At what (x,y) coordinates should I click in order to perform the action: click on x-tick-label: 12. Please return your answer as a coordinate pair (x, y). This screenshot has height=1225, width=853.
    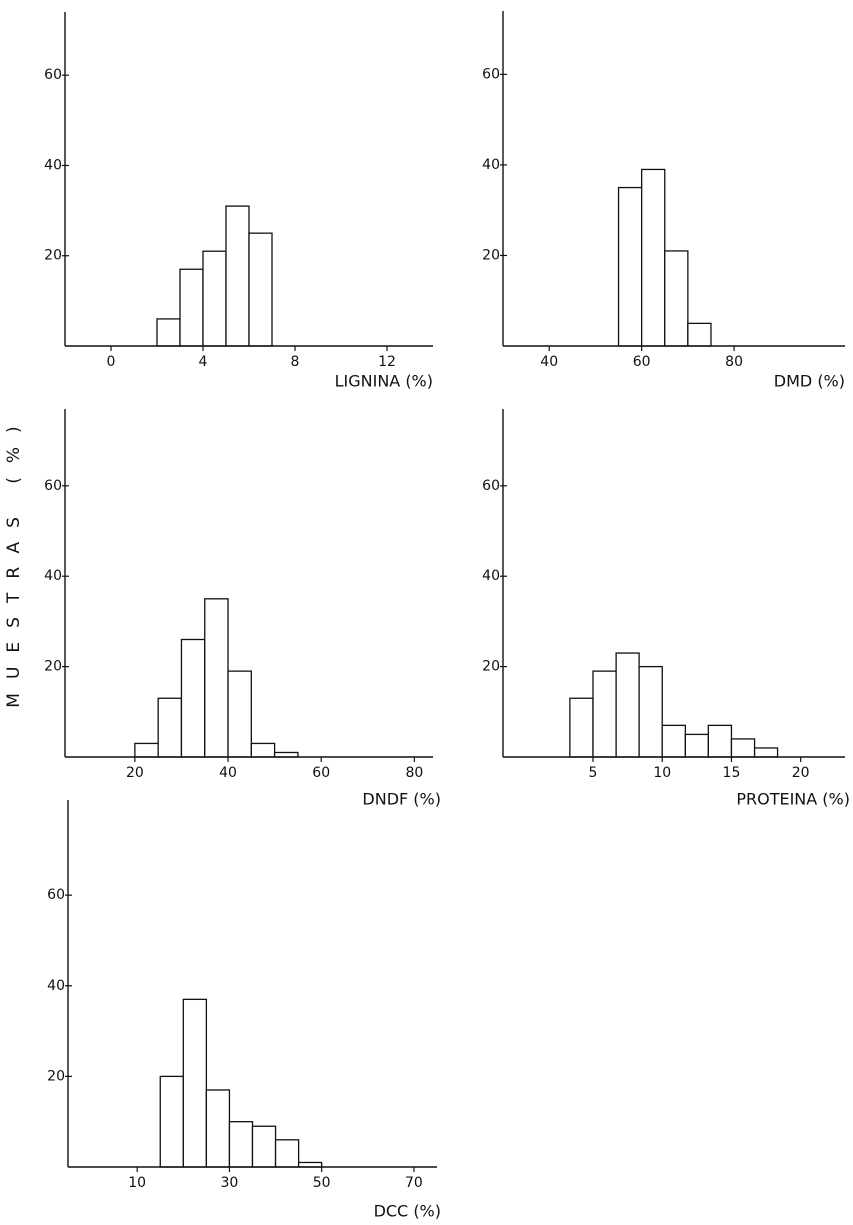
    Looking at the image, I should click on (387, 362).